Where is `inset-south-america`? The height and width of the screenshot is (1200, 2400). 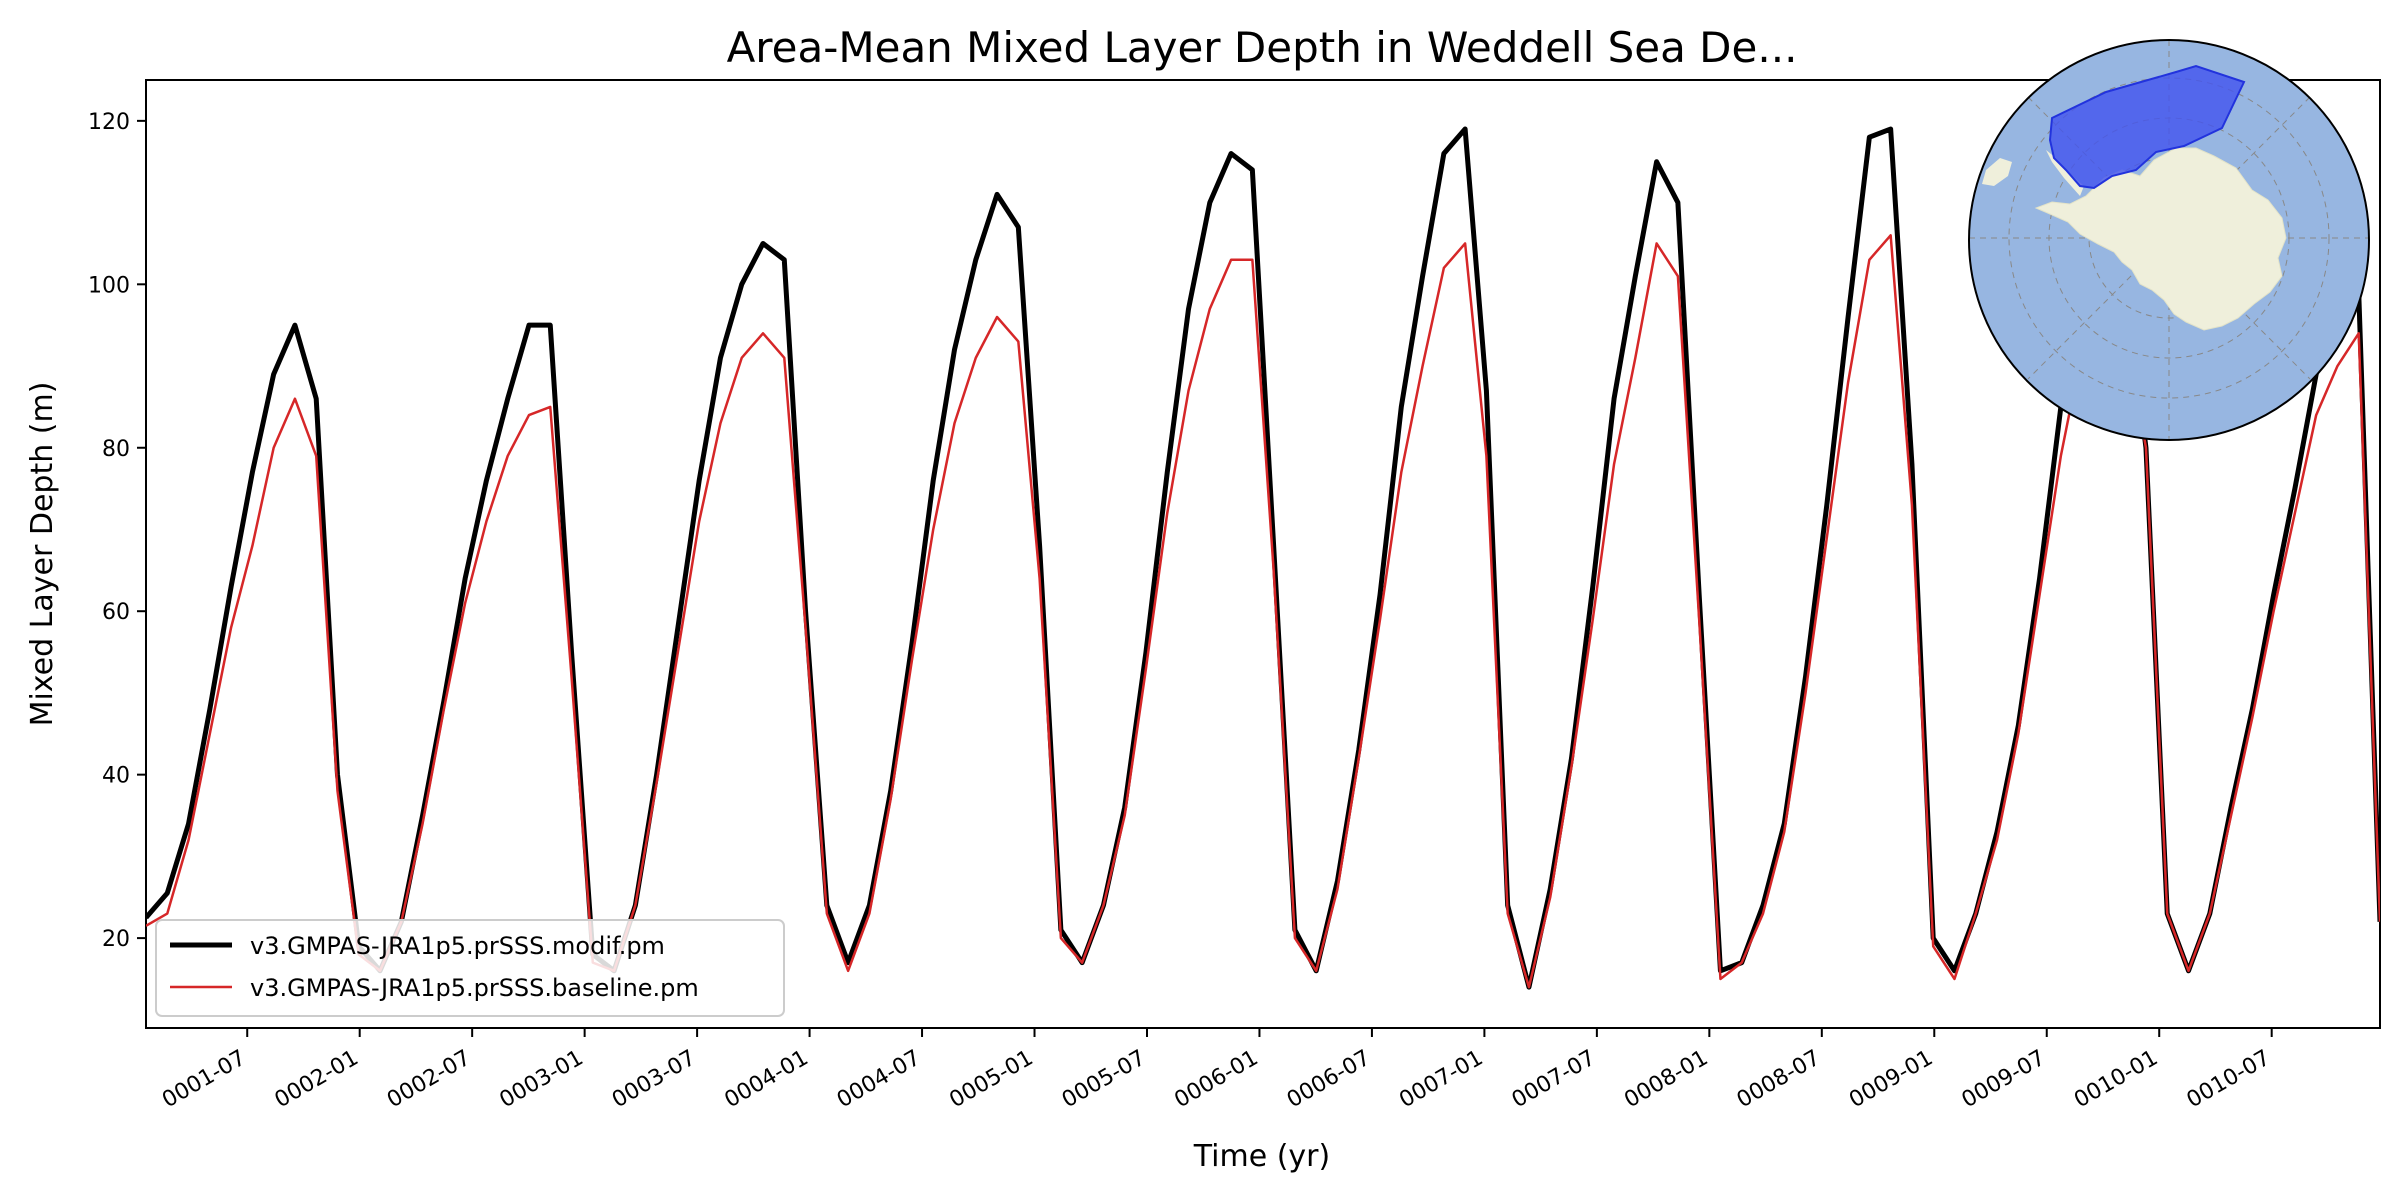
inset-south-america is located at coordinates (1997, 172).